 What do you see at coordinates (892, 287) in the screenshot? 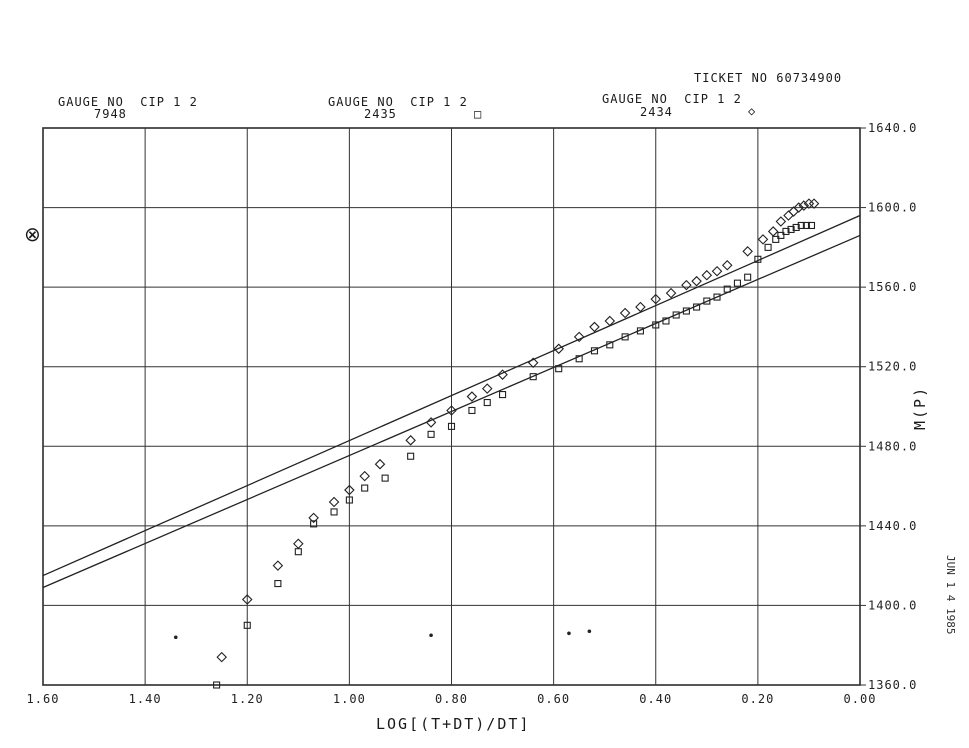
I see `y-tick-label: 1560.0` at bounding box center [892, 287].